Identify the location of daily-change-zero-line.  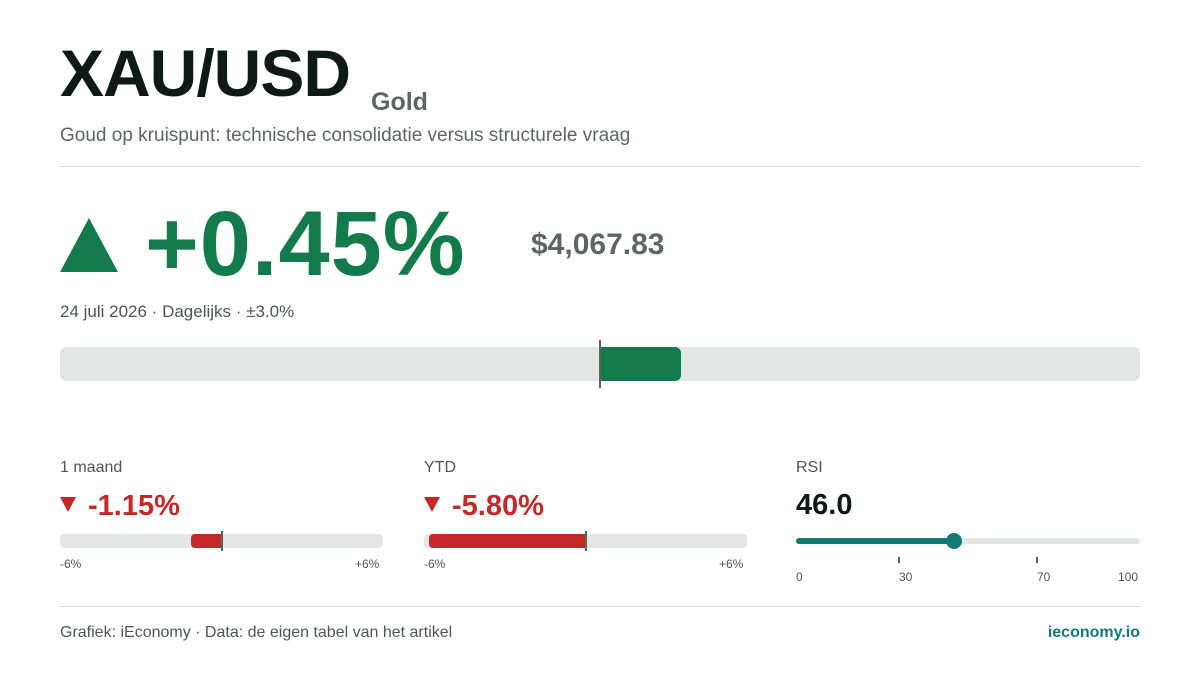
(600, 364).